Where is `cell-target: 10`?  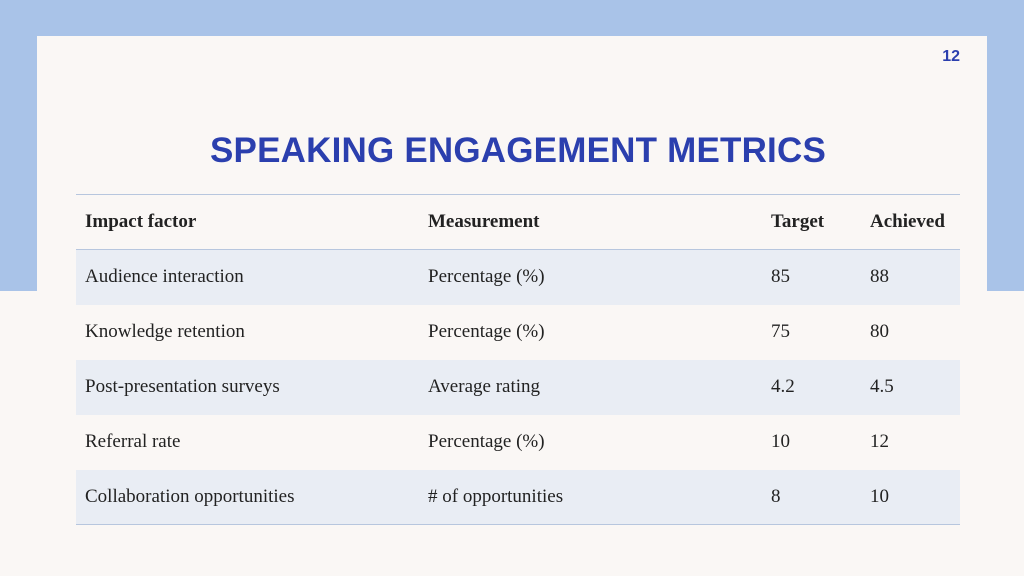
cell-target: 10 is located at coordinates (780, 441).